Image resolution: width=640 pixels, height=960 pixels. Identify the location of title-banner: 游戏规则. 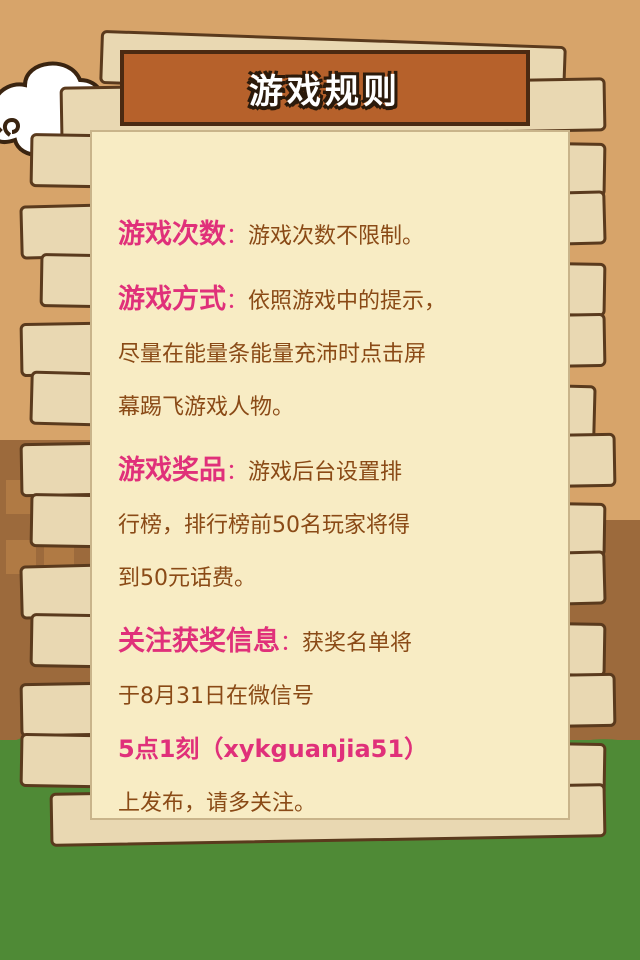
(325, 88).